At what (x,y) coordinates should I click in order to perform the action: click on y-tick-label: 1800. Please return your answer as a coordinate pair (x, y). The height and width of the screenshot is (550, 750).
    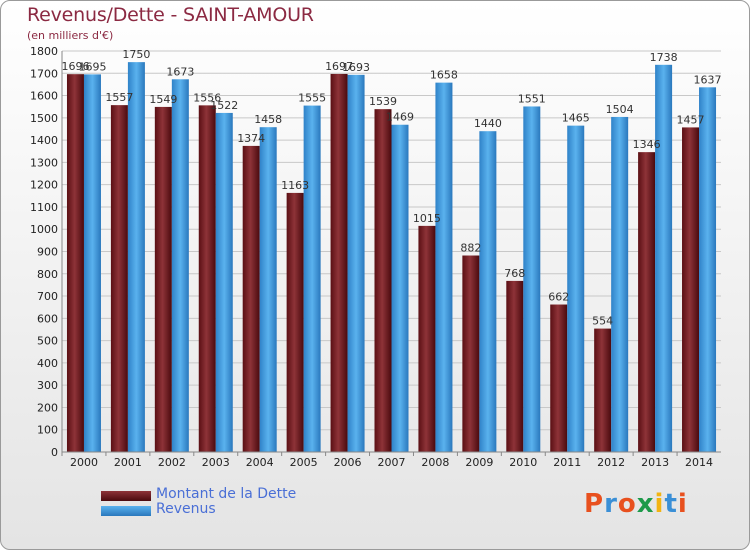
    Looking at the image, I should click on (44, 51).